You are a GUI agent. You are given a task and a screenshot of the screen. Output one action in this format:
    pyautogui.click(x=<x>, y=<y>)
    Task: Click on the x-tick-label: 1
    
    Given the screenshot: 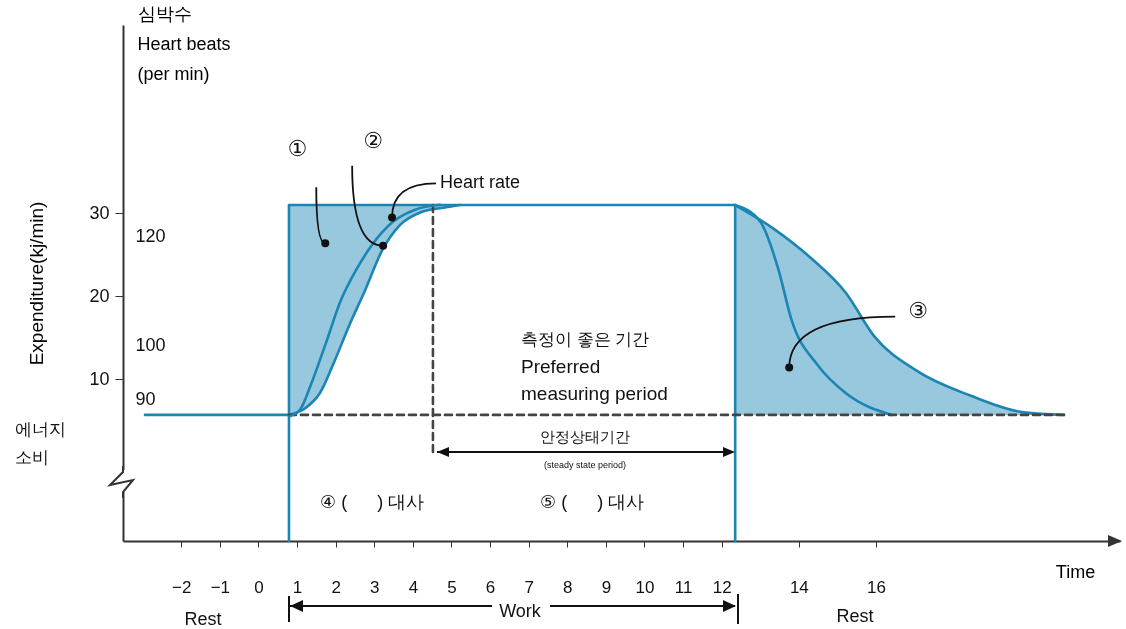 What is the action you would take?
    pyautogui.click(x=297, y=587)
    